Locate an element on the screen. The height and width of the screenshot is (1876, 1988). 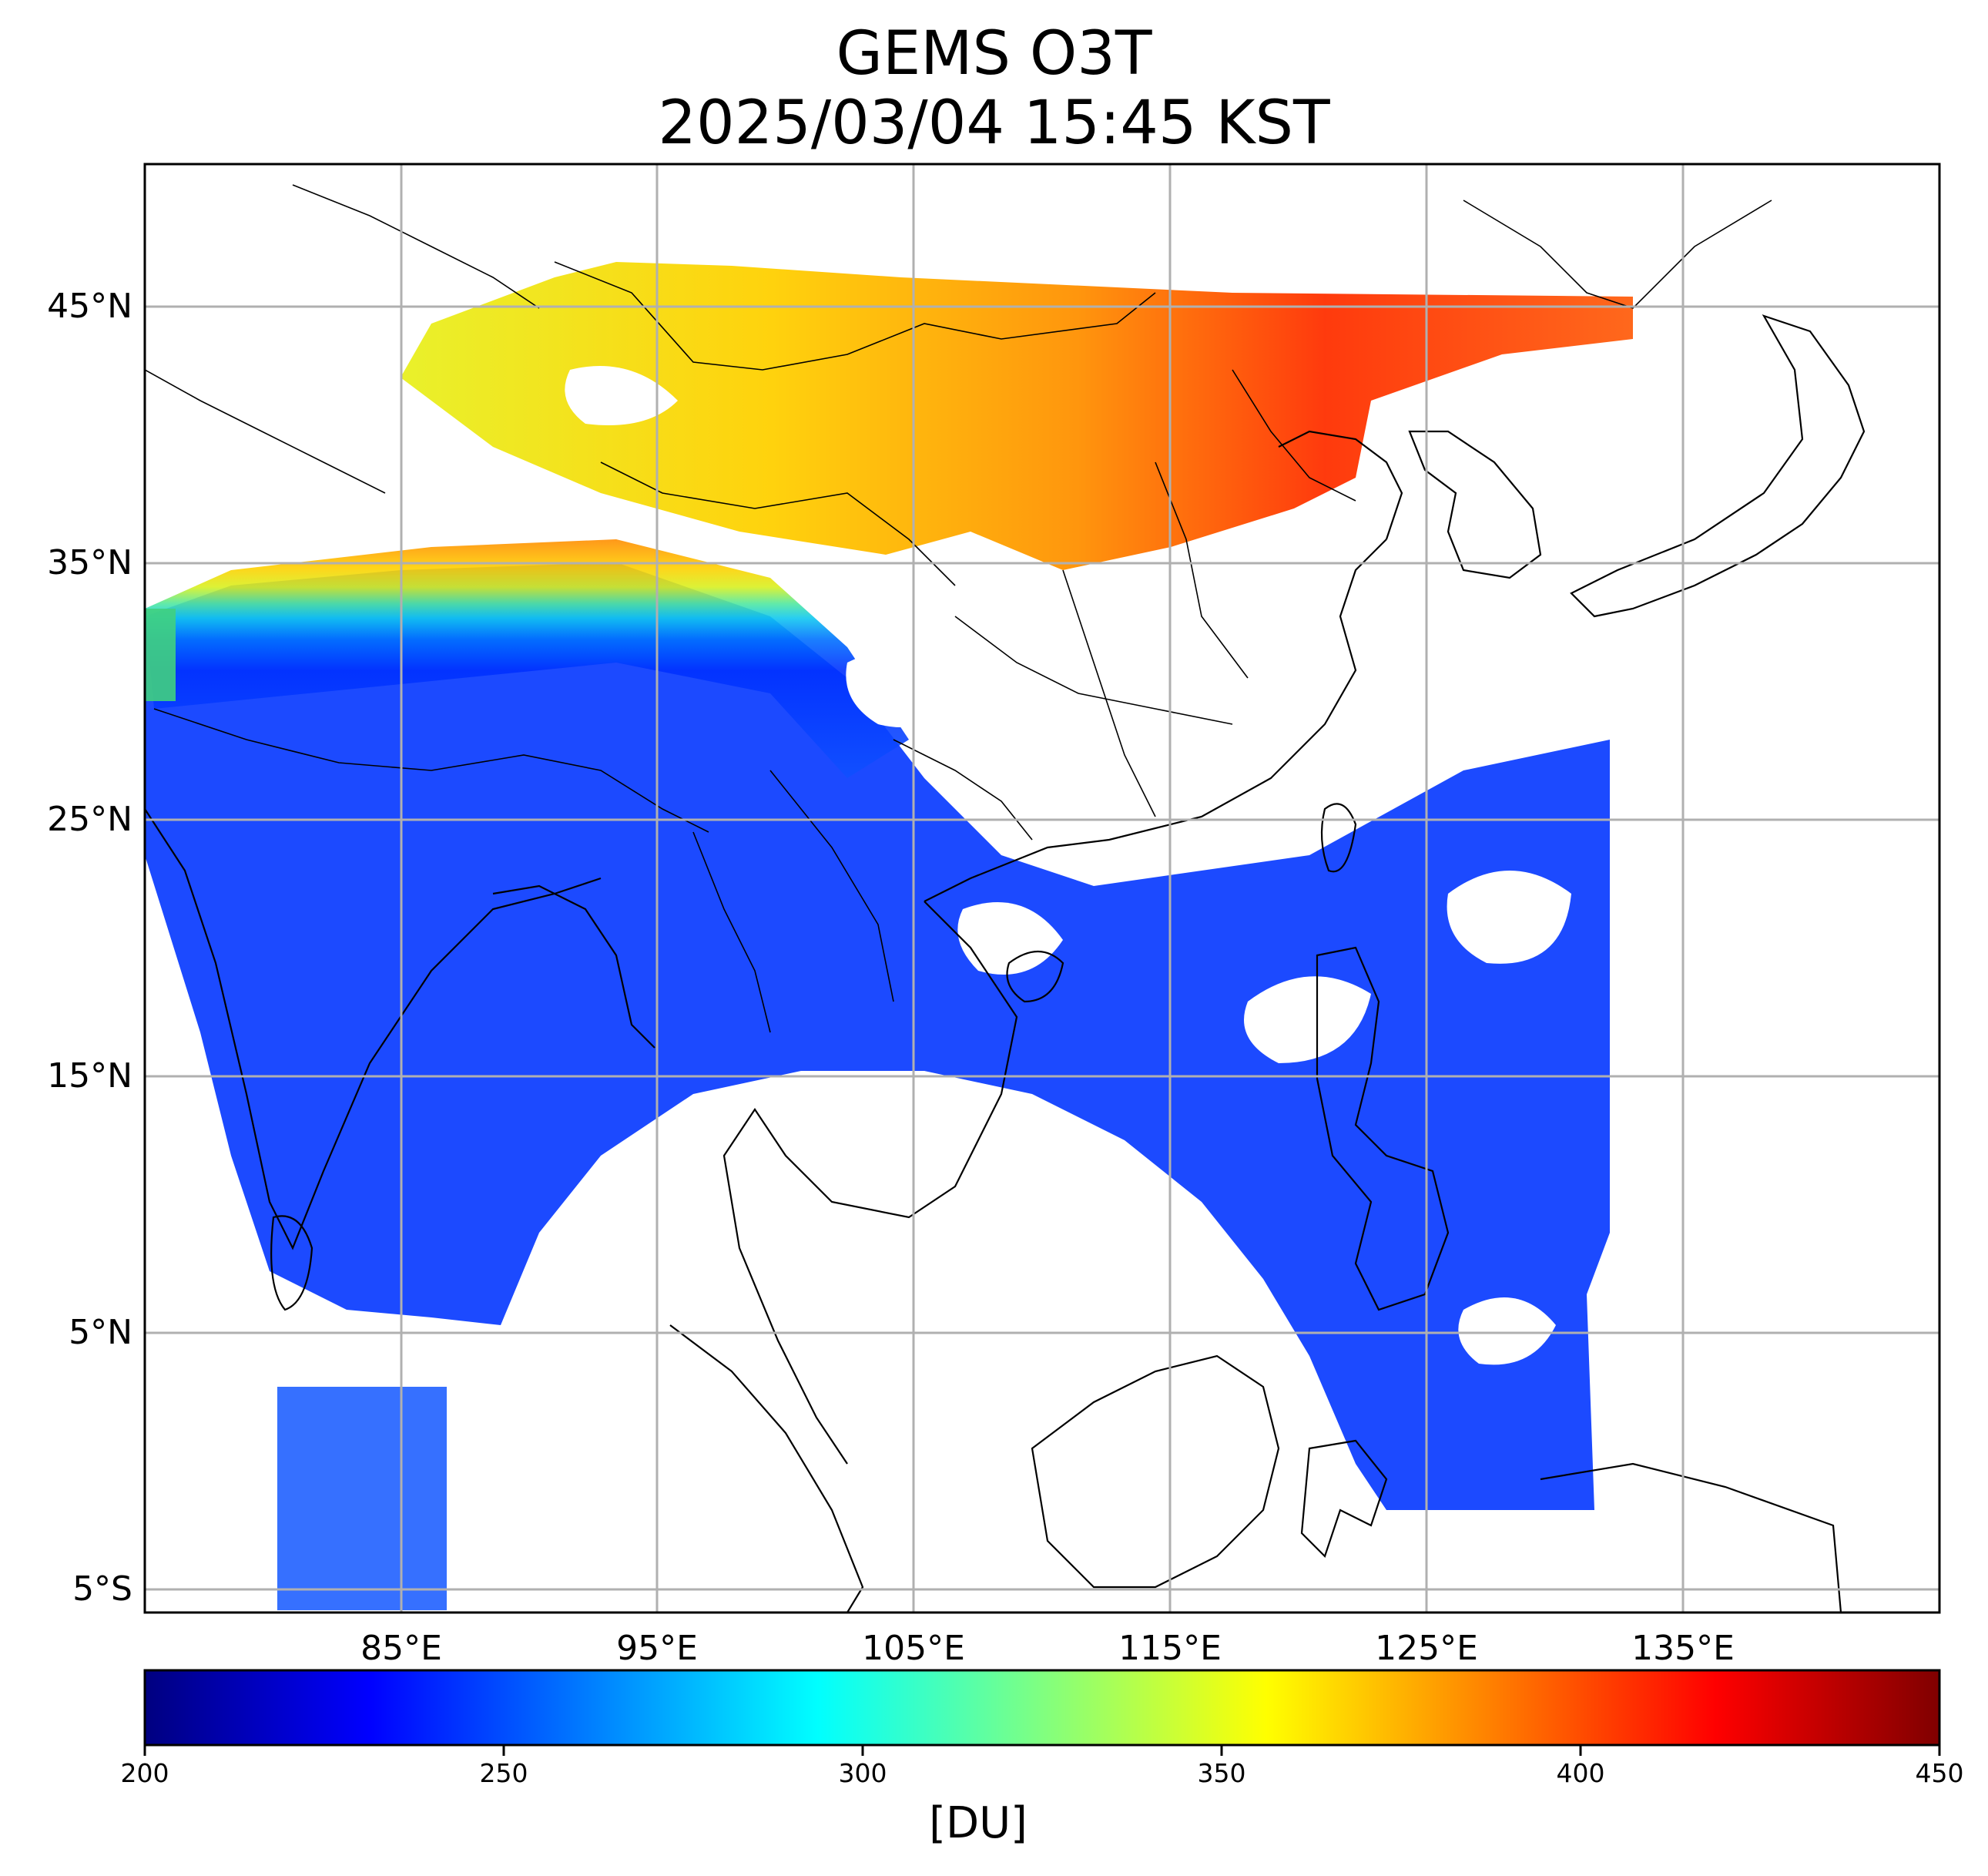
lat-label-15n: 15°N is located at coordinates (89, 1076).